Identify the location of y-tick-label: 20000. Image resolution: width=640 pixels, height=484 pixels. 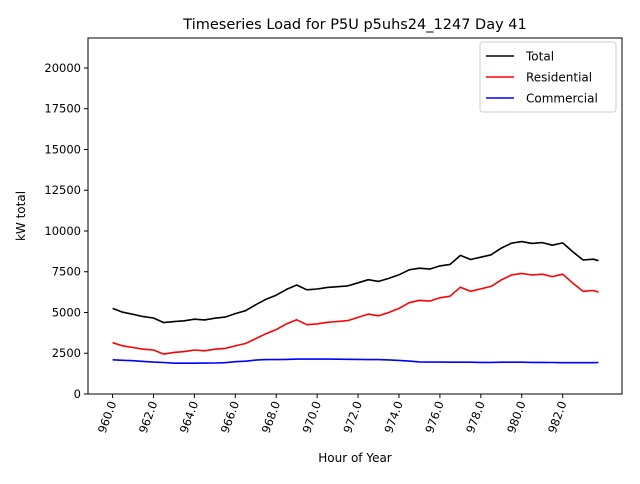
(62, 68).